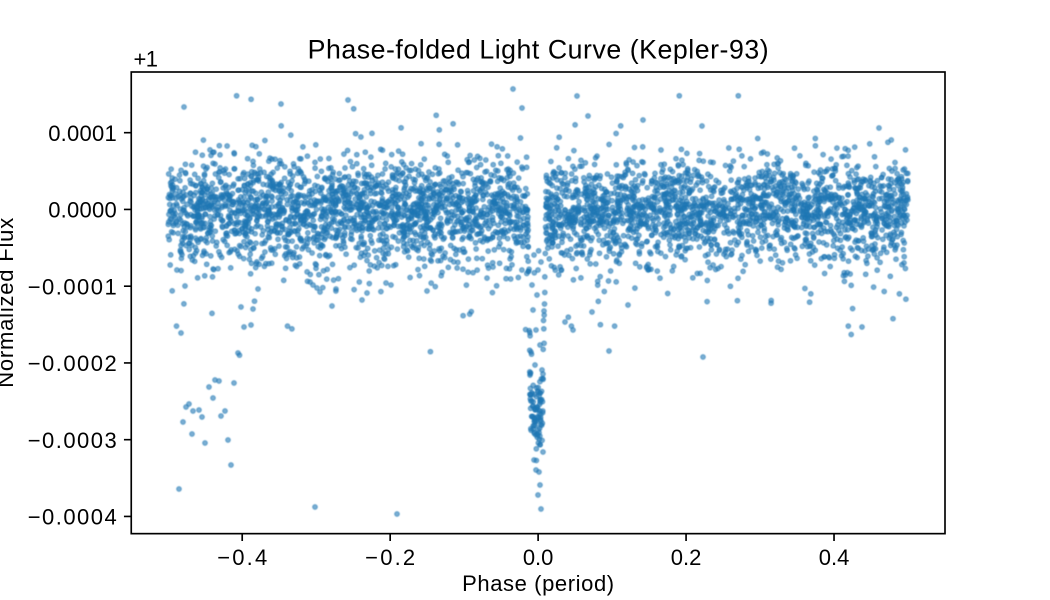  What do you see at coordinates (834, 557) in the screenshot?
I see `svg-text: 0.4` at bounding box center [834, 557].